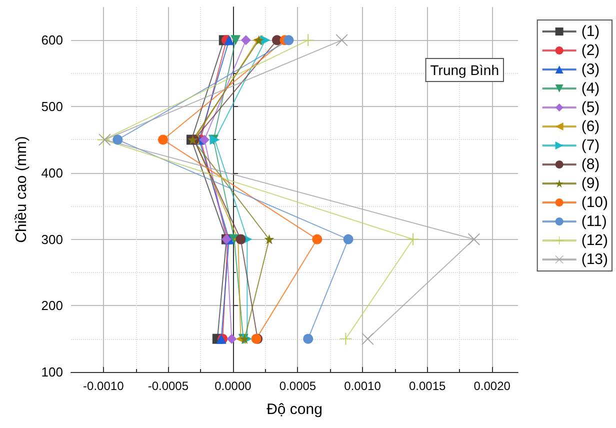 This screenshot has width=616, height=428. I want to click on legend-label: (6), so click(590, 126).